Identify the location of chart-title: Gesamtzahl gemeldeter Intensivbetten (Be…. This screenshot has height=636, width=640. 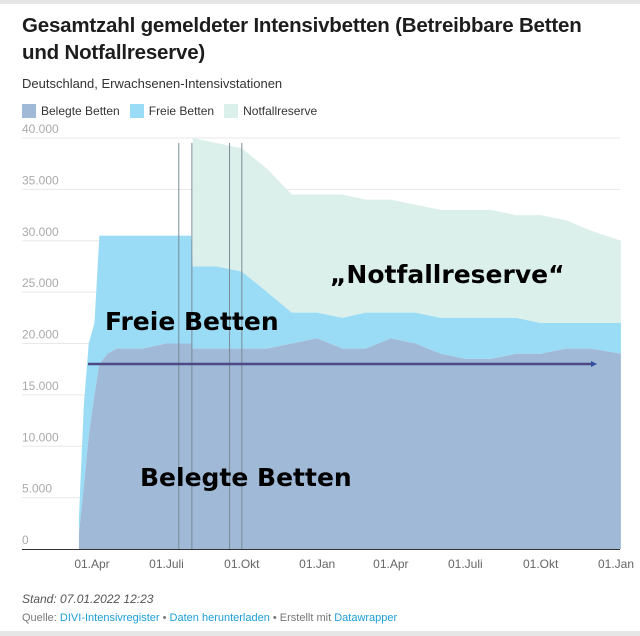
(302, 39).